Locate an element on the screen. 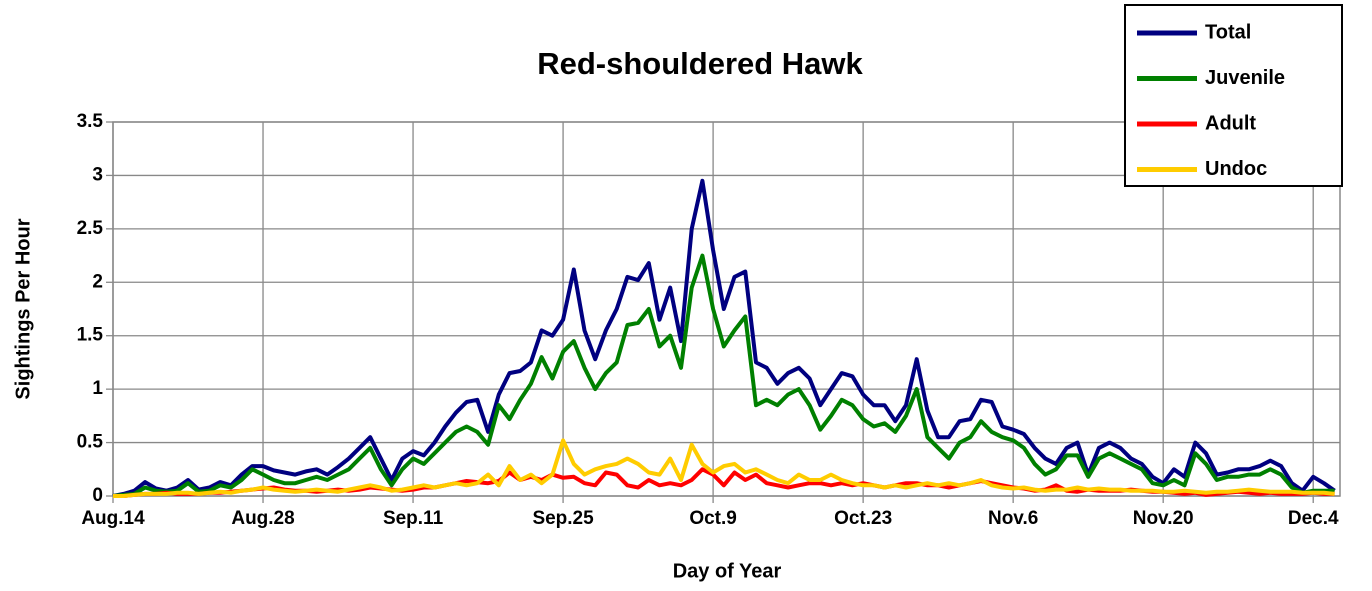 The image size is (1372, 591). x-tick-label: Sep.25 is located at coordinates (563, 518).